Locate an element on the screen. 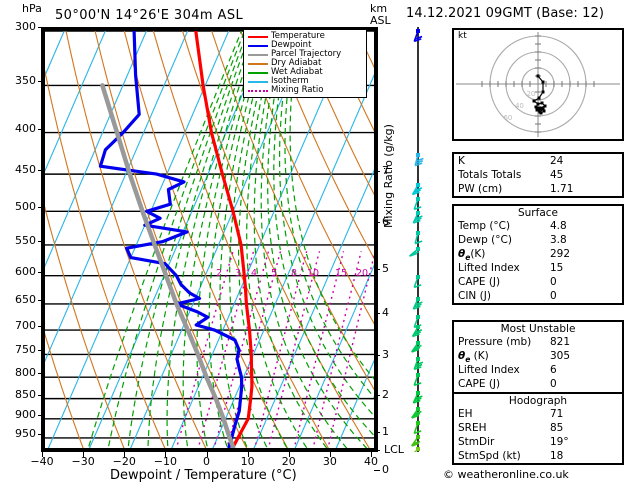  data-row-value: 3.8 is located at coordinates (558, 240).